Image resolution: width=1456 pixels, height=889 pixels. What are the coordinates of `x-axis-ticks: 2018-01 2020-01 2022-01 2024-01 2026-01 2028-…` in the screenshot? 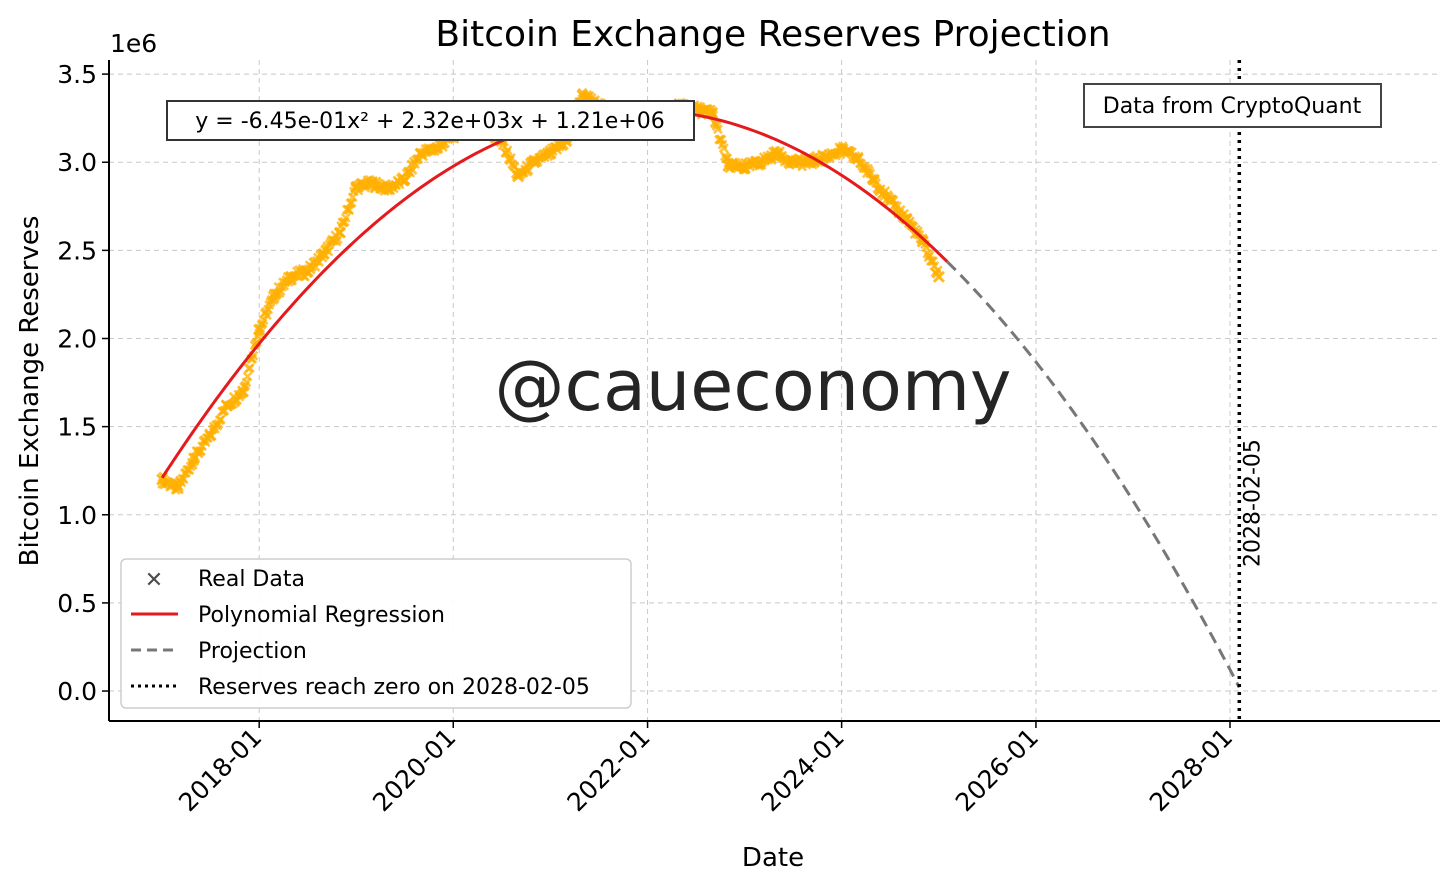 It's located at (705, 769).